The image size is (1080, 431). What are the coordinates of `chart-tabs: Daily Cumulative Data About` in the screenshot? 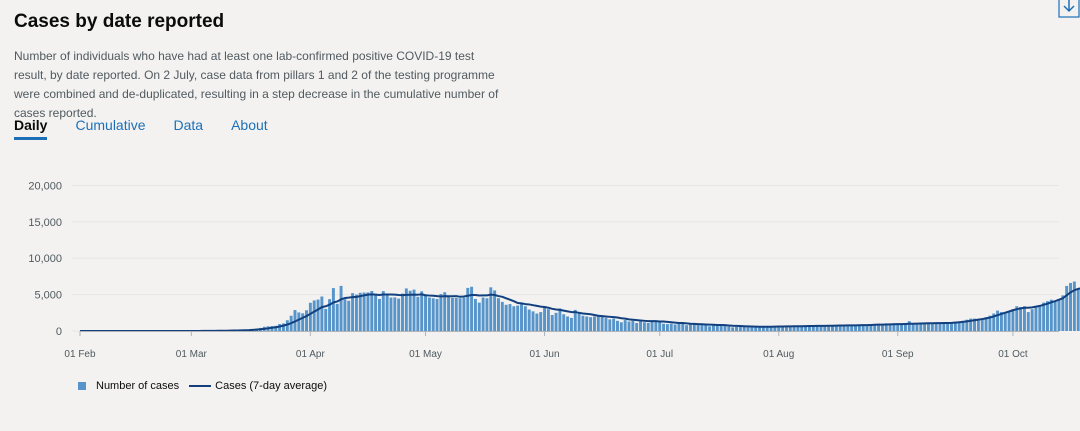 It's located at (141, 128).